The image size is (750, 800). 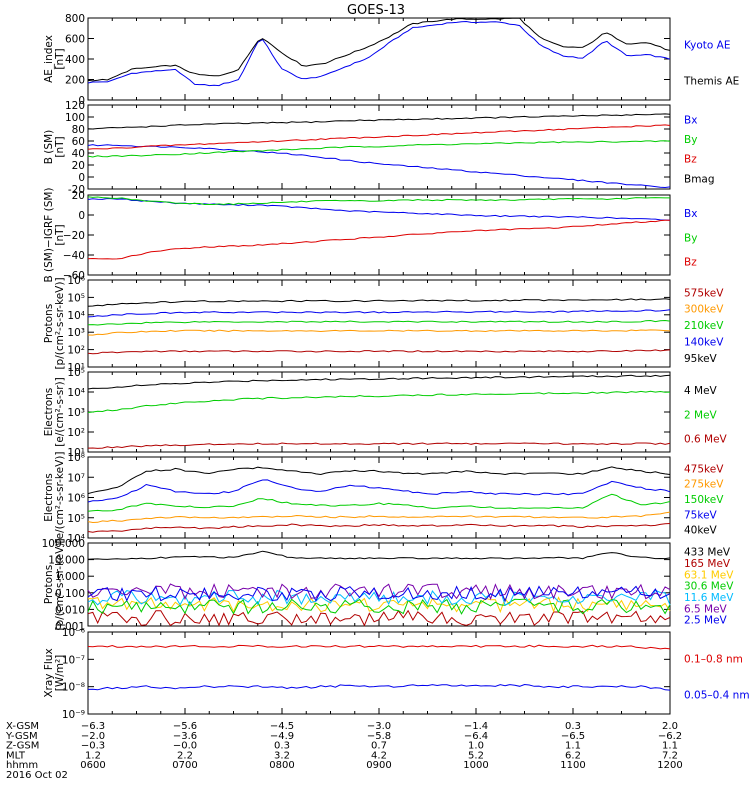 I want to click on y-tick-label: 10⁶, so click(x=76, y=281).